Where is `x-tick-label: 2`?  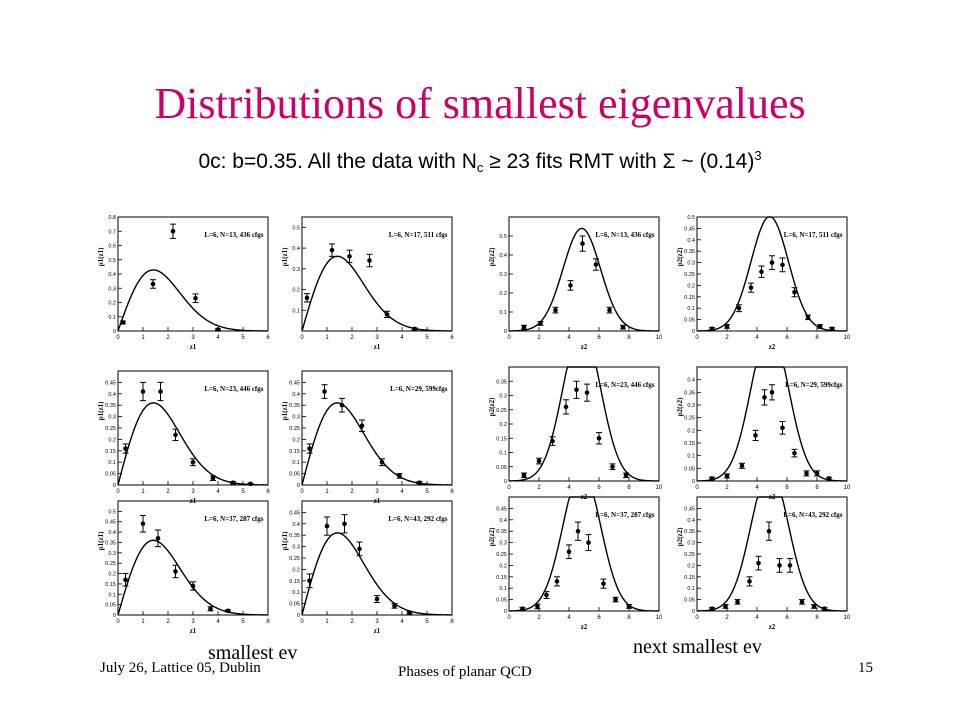 x-tick-label: 2 is located at coordinates (352, 338).